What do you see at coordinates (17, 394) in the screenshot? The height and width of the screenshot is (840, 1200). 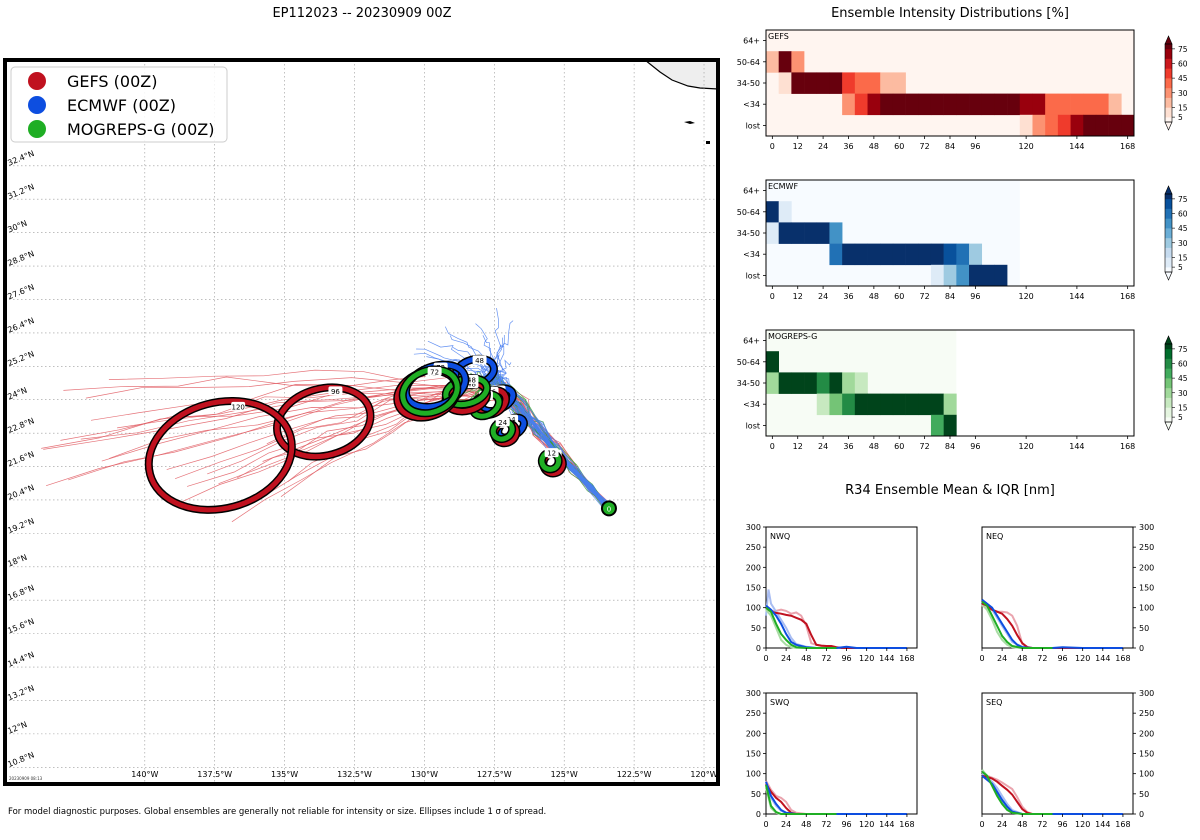 I see `lat-tick-label: 24°N` at bounding box center [17, 394].